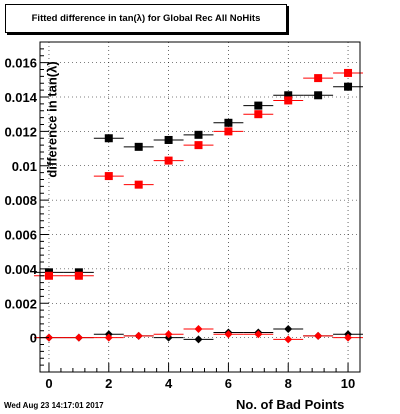  What do you see at coordinates (20, 200) in the screenshot?
I see `y-tick-label: 0.008` at bounding box center [20, 200].